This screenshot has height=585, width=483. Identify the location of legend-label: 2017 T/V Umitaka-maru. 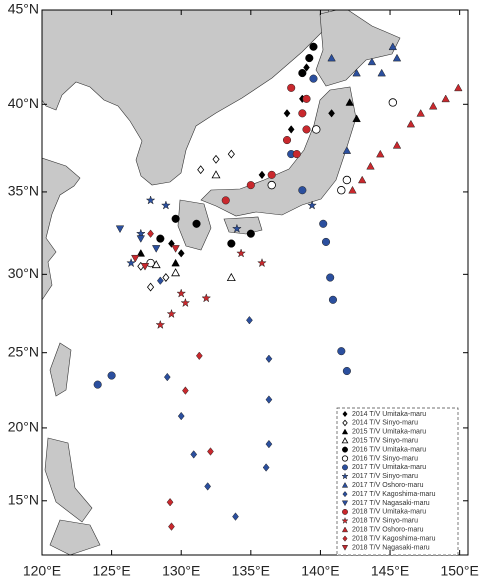
(389, 467).